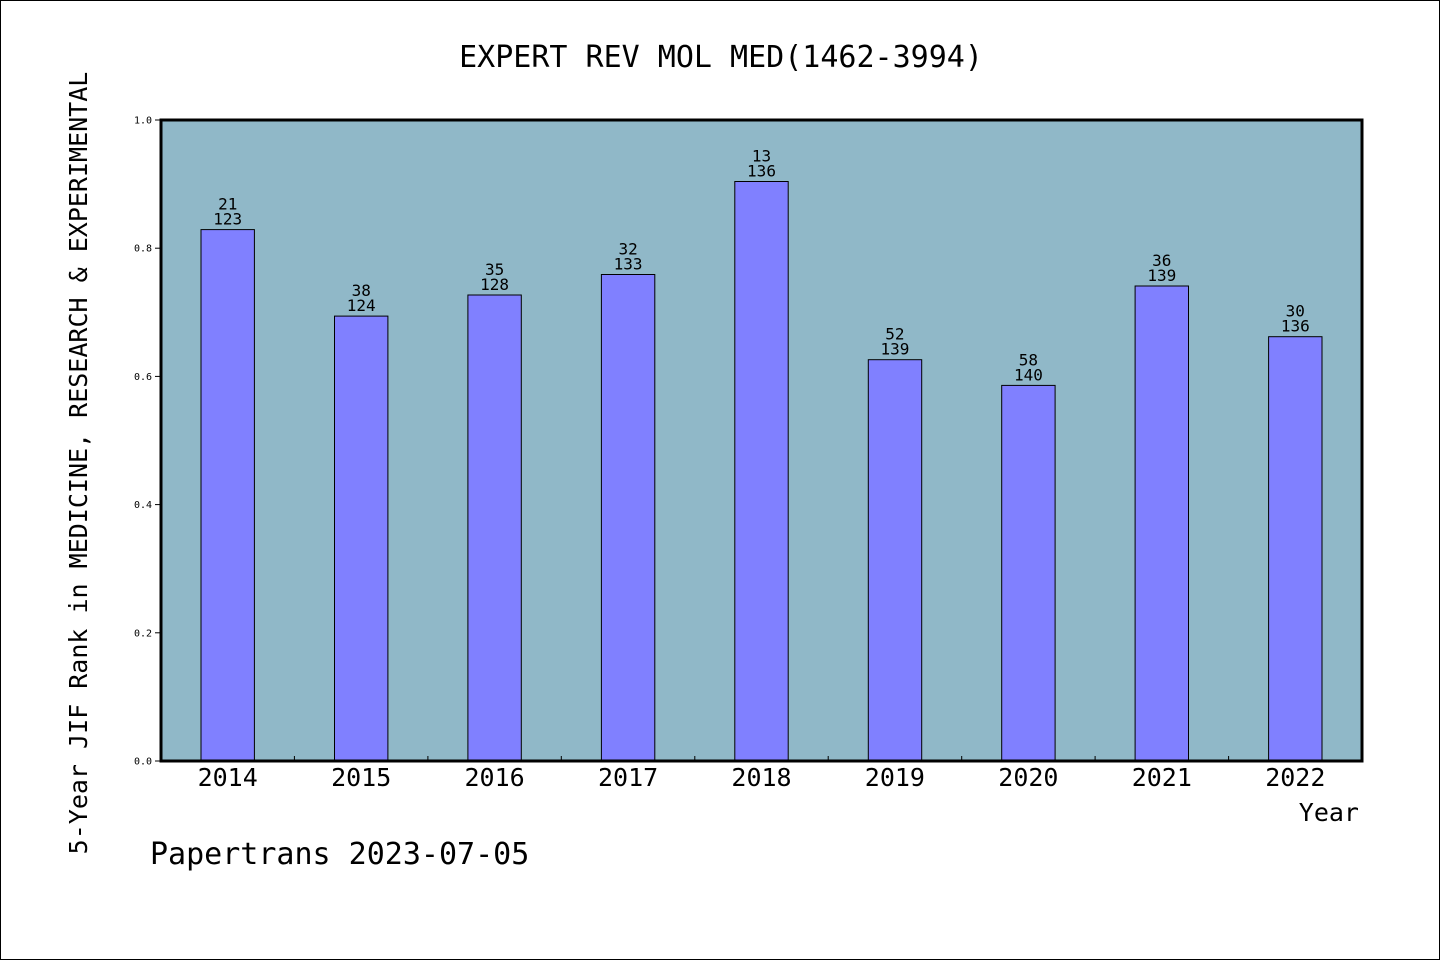  I want to click on bar-2021, so click(1161, 523).